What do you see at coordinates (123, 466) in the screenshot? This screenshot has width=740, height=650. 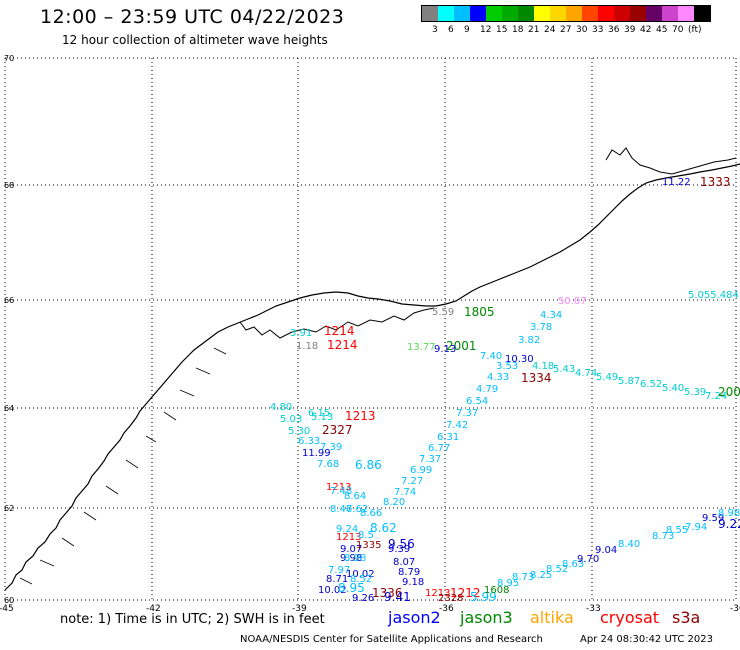 I see `west-coast-inlets-path` at bounding box center [123, 466].